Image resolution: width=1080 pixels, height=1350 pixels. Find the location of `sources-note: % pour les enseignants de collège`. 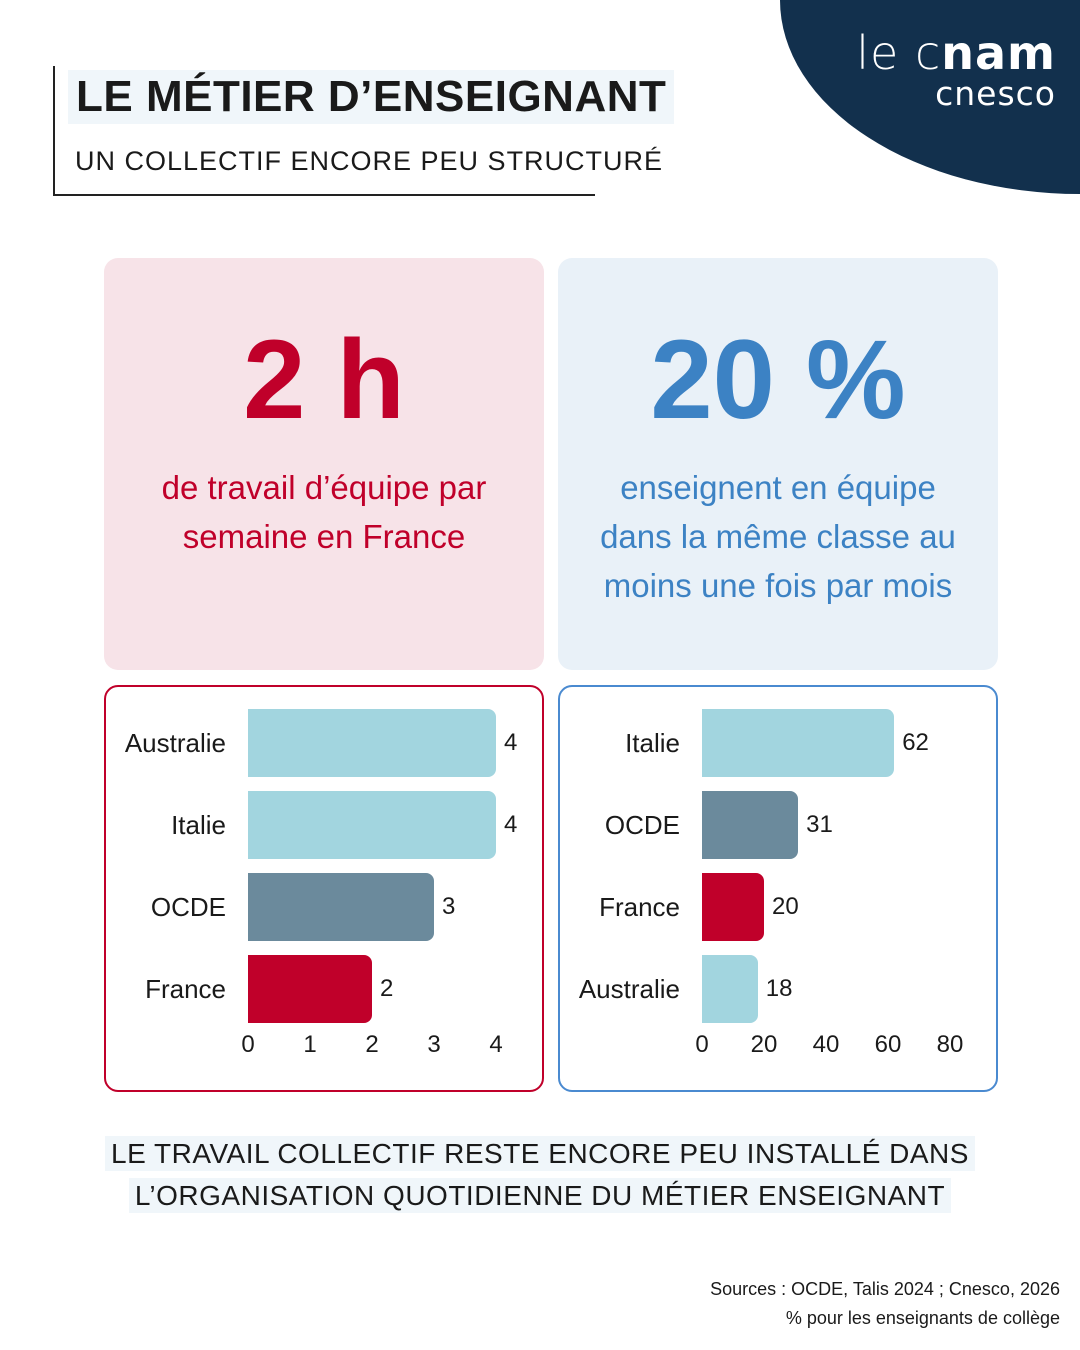

sources-note: % pour les enseignants de collège is located at coordinates (922, 1318).